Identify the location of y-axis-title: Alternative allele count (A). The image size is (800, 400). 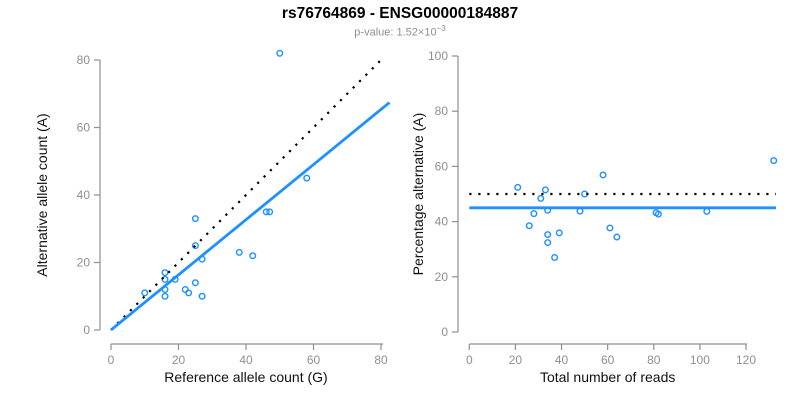
(42, 194).